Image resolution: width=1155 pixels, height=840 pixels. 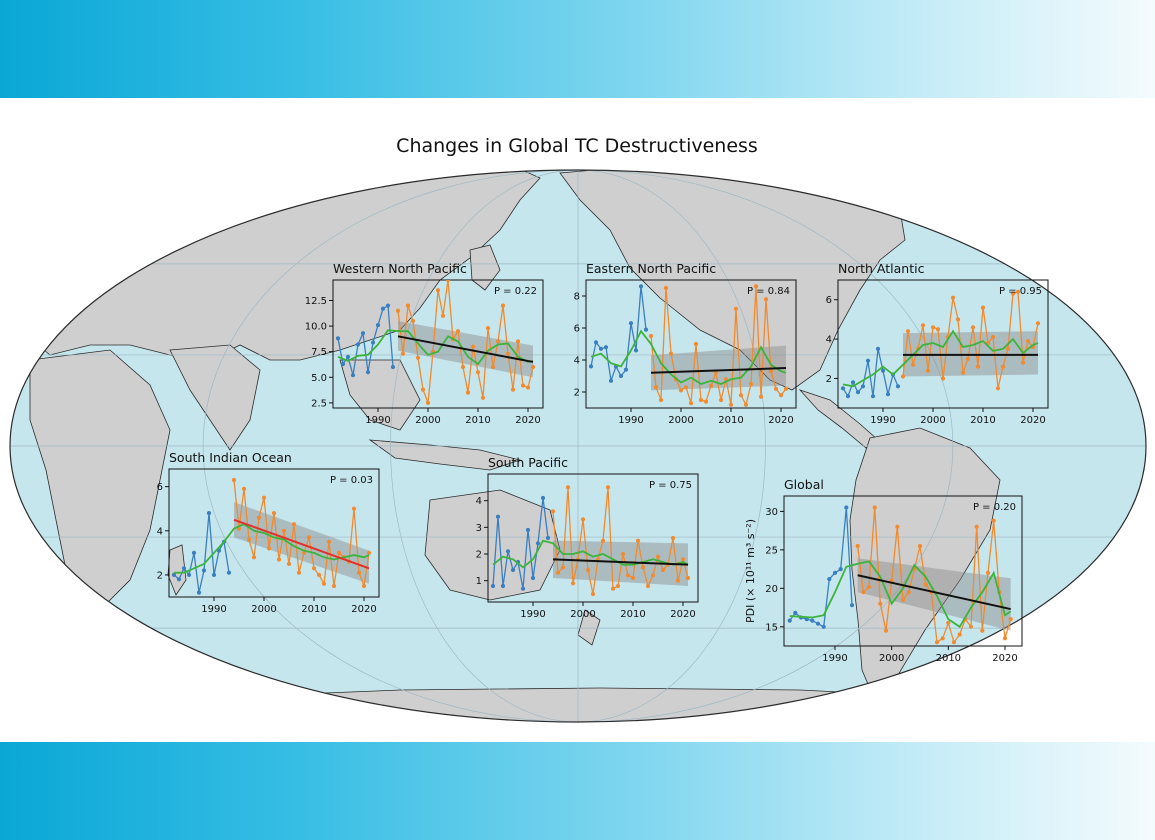 I want to click on confidence-band, so click(x=301, y=543).